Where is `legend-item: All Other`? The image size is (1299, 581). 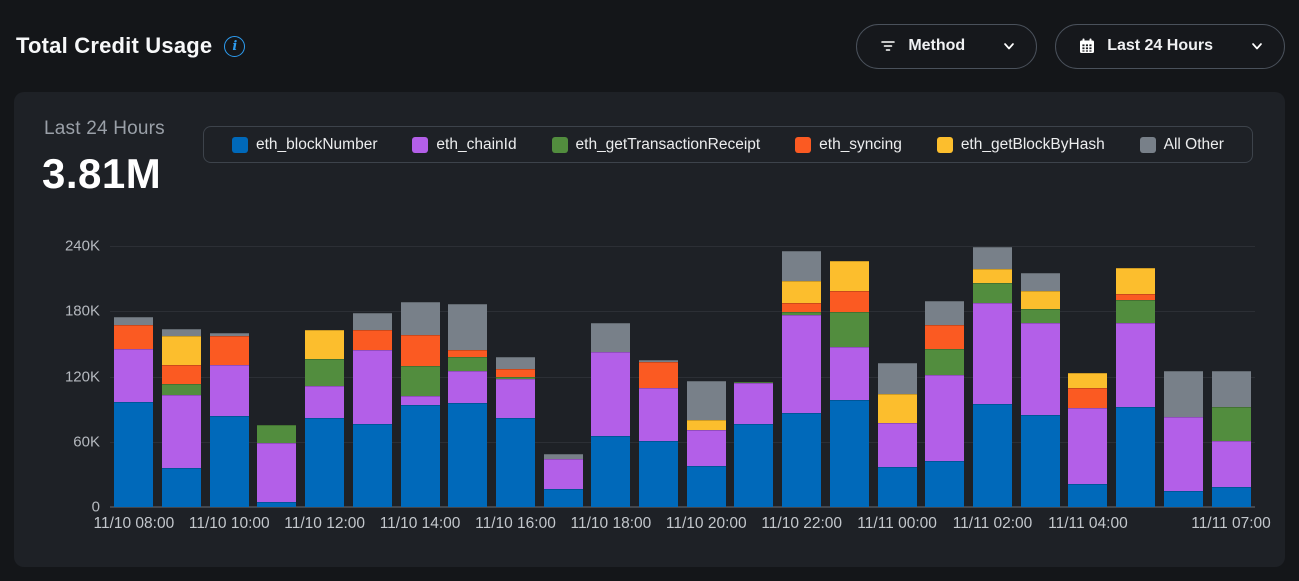 legend-item: All Other is located at coordinates (1181, 144).